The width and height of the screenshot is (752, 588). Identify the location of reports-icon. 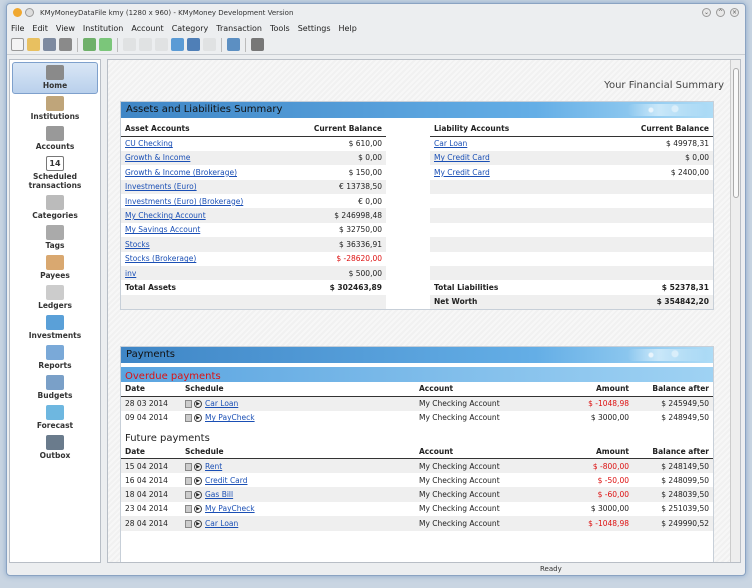
(55, 352).